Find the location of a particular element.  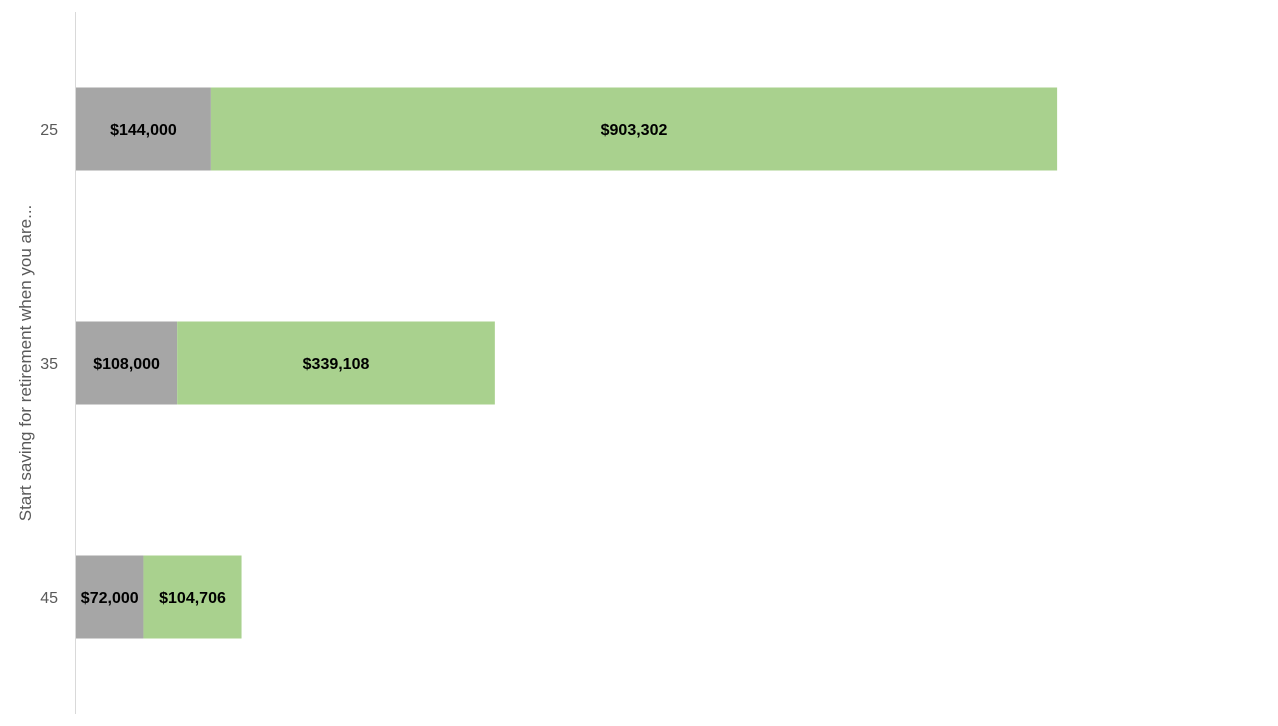

category-tick-group: 25 35 45 is located at coordinates (49, 364).